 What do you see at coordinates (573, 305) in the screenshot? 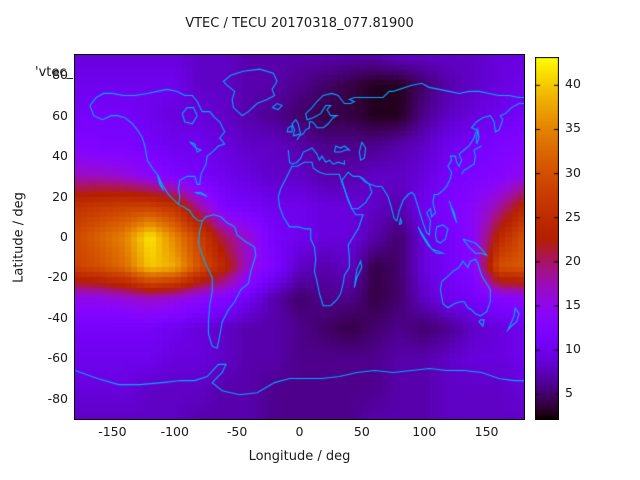
I see `colorbar-tick-label: 15` at bounding box center [573, 305].